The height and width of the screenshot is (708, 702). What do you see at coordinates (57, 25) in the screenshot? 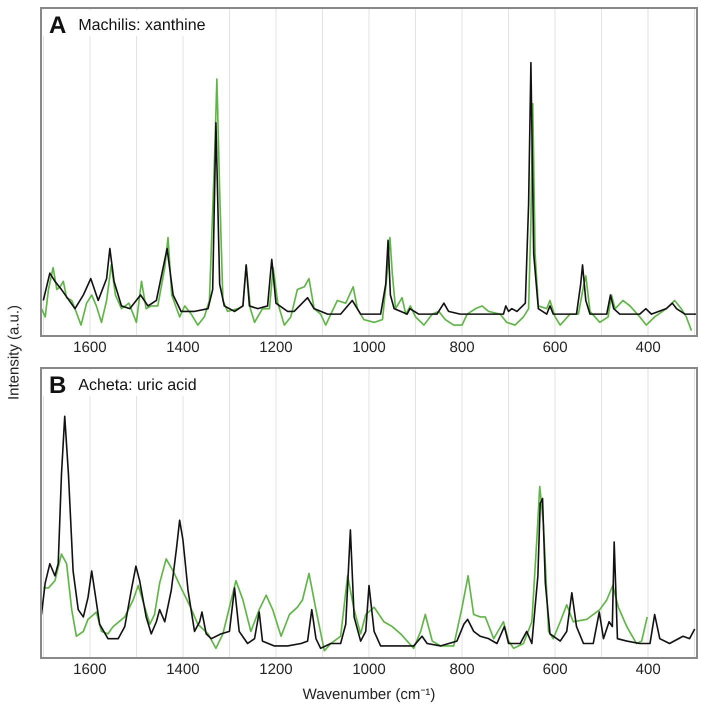
I see `chart-title: A` at bounding box center [57, 25].